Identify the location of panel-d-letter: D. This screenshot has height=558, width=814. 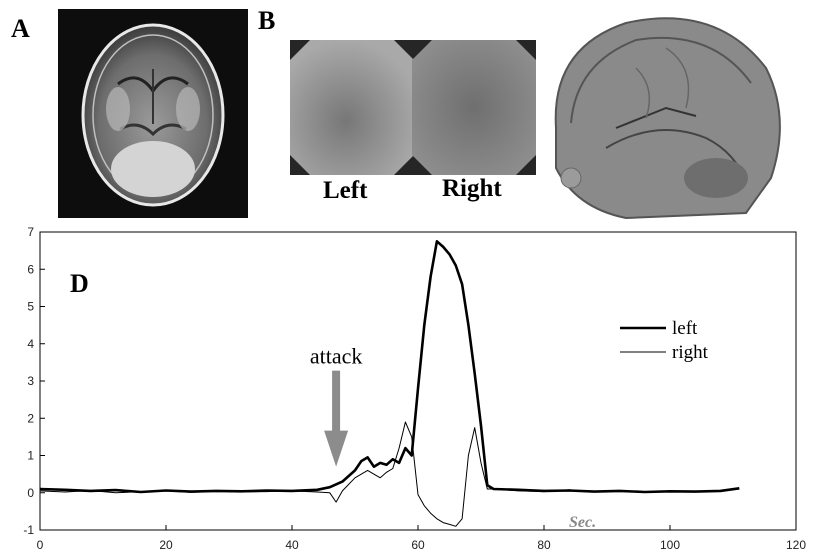
(79, 283).